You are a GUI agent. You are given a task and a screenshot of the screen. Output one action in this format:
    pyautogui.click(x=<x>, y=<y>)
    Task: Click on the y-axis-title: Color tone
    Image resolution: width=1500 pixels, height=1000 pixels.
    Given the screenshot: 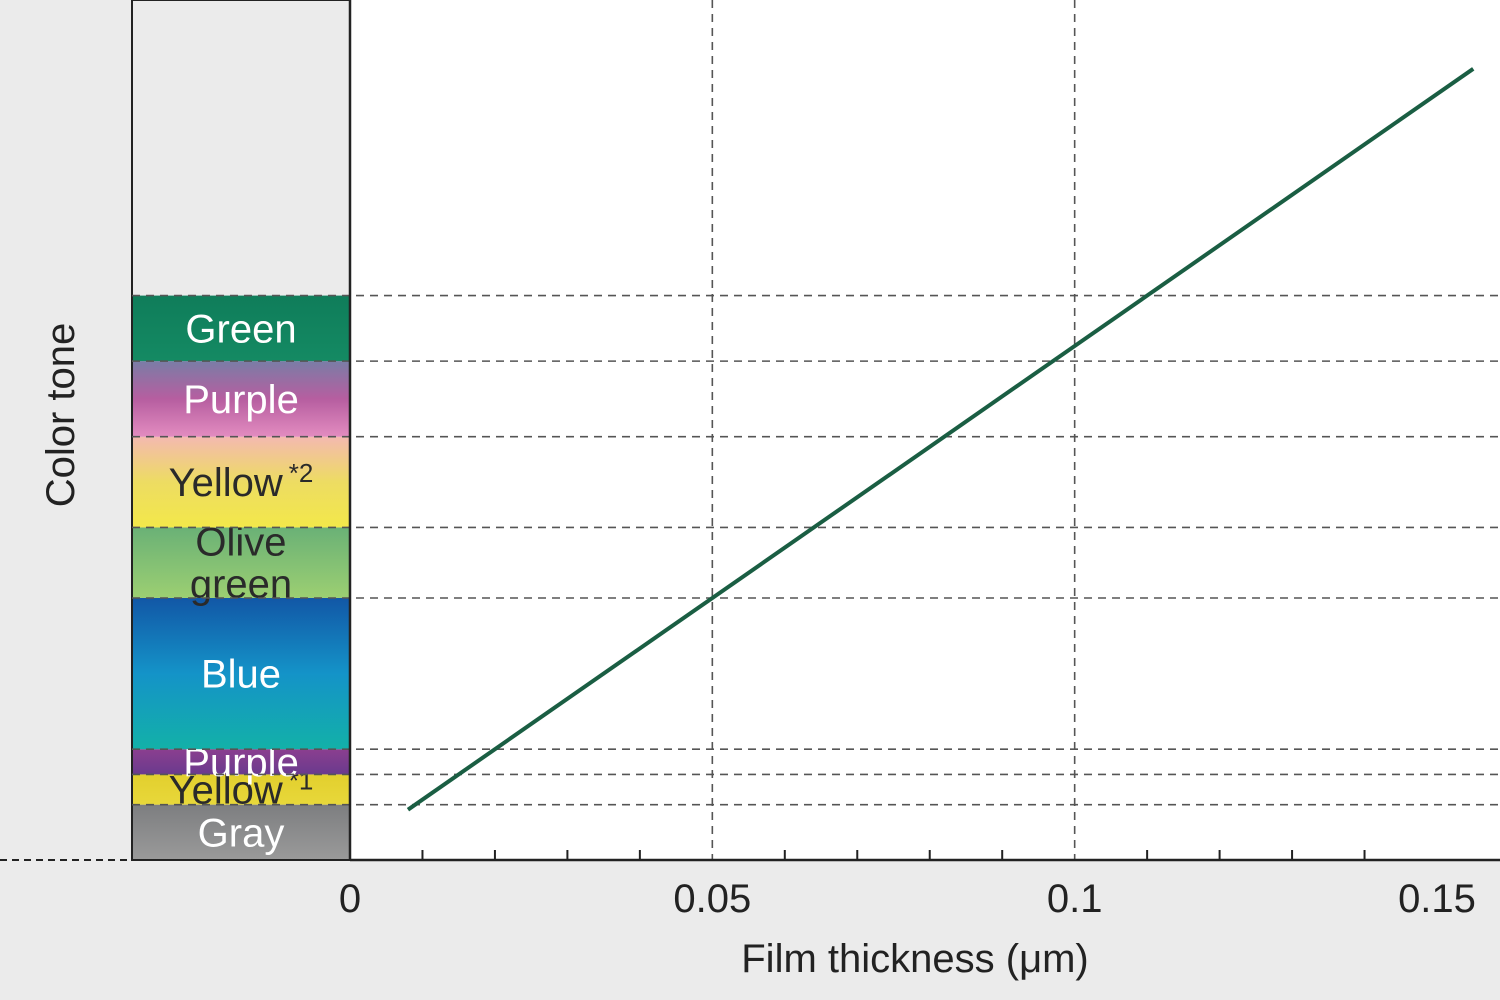 What is the action you would take?
    pyautogui.click(x=61, y=415)
    